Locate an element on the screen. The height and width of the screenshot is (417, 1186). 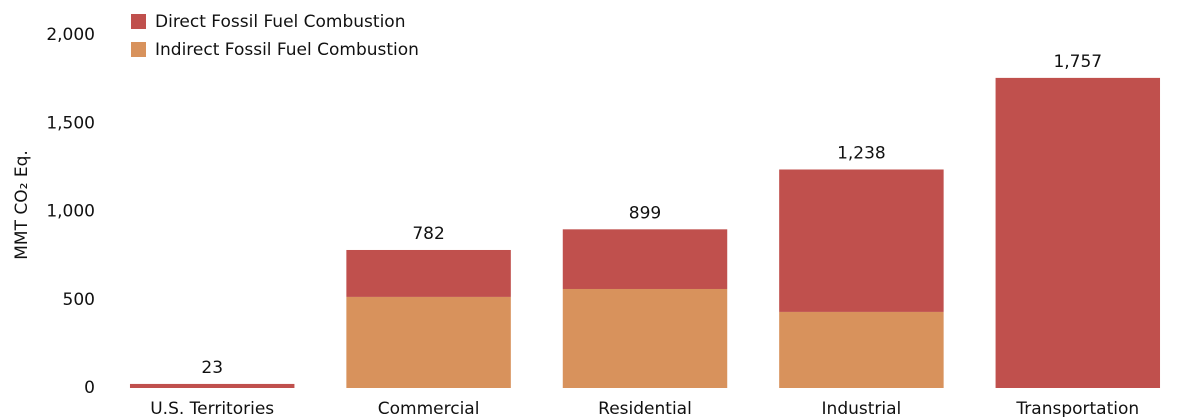
y-tick-label: 2,000 is located at coordinates (70, 35).